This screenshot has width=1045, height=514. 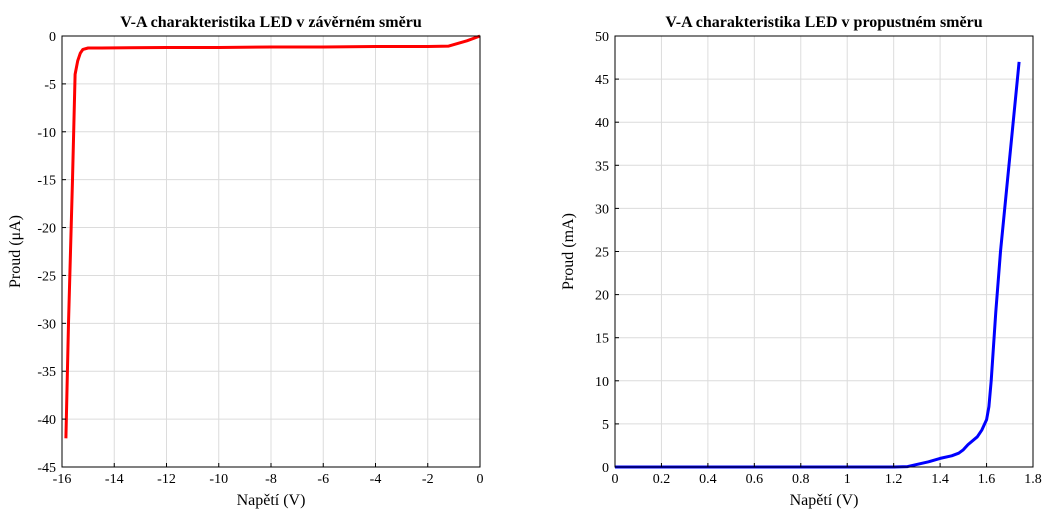 I want to click on y-tick-label: -45, so click(x=46, y=468).